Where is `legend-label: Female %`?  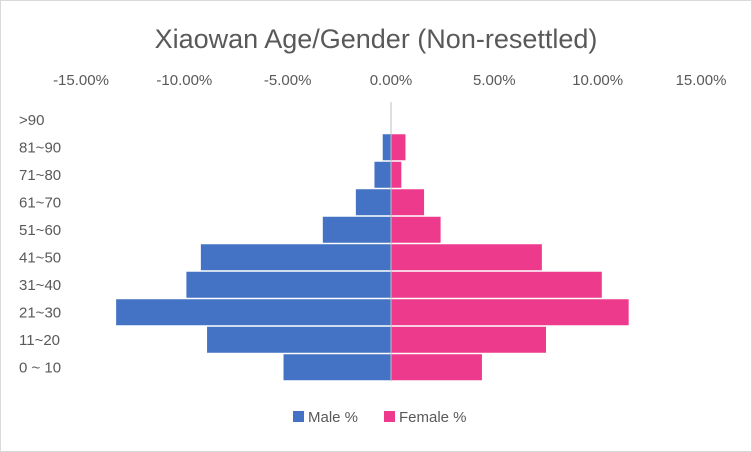 legend-label: Female % is located at coordinates (433, 417).